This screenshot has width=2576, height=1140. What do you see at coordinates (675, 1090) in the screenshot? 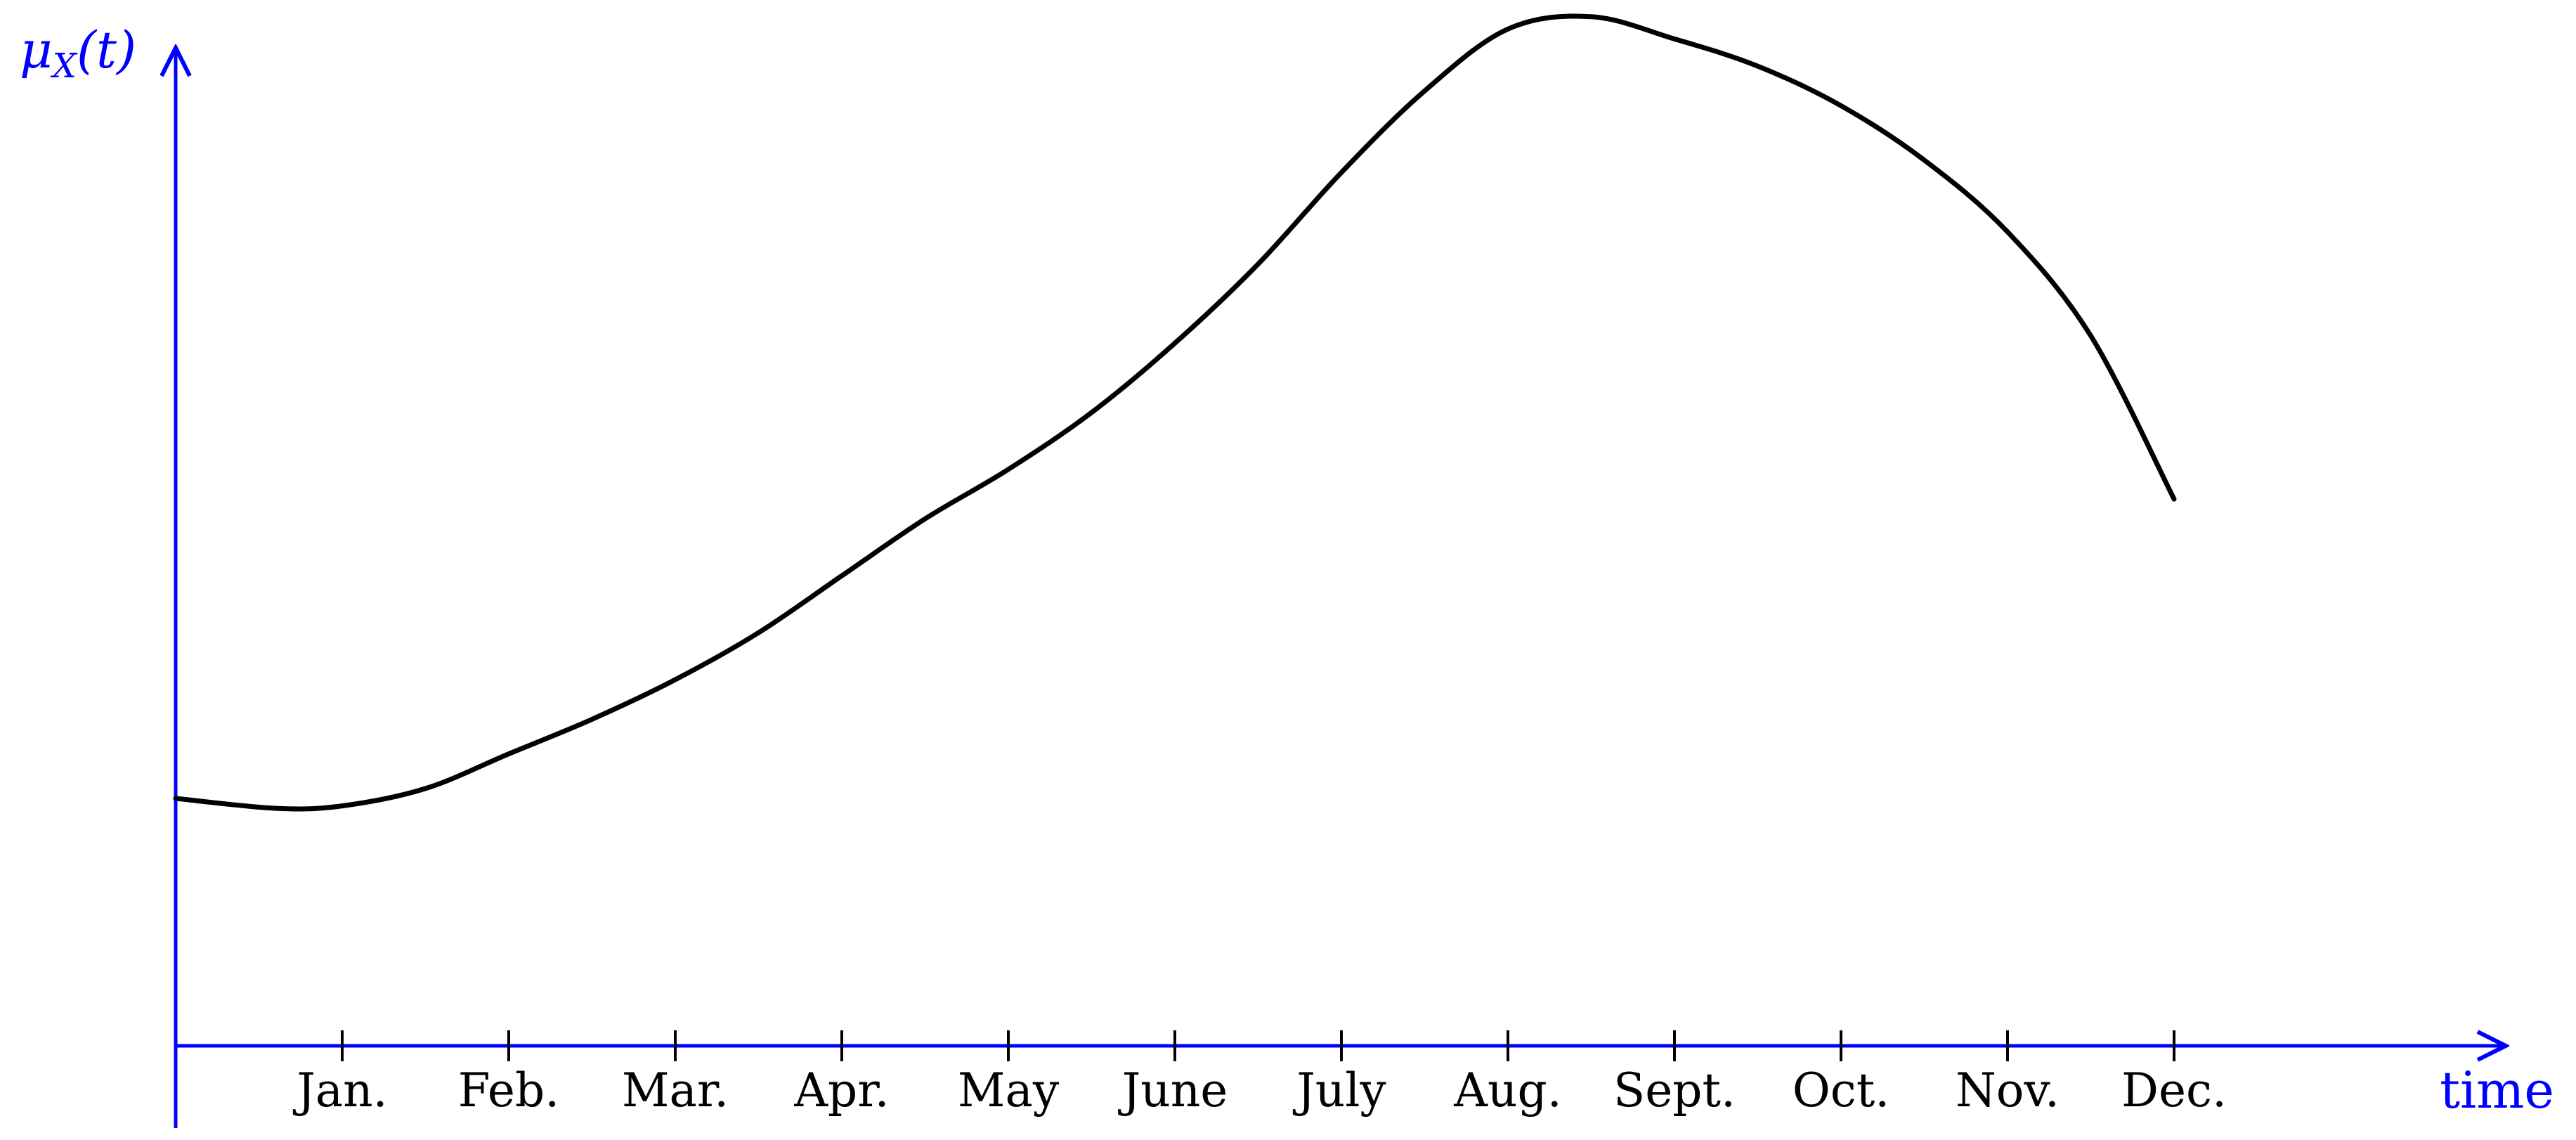
I see `x-tick-label-3: Mar.` at bounding box center [675, 1090].